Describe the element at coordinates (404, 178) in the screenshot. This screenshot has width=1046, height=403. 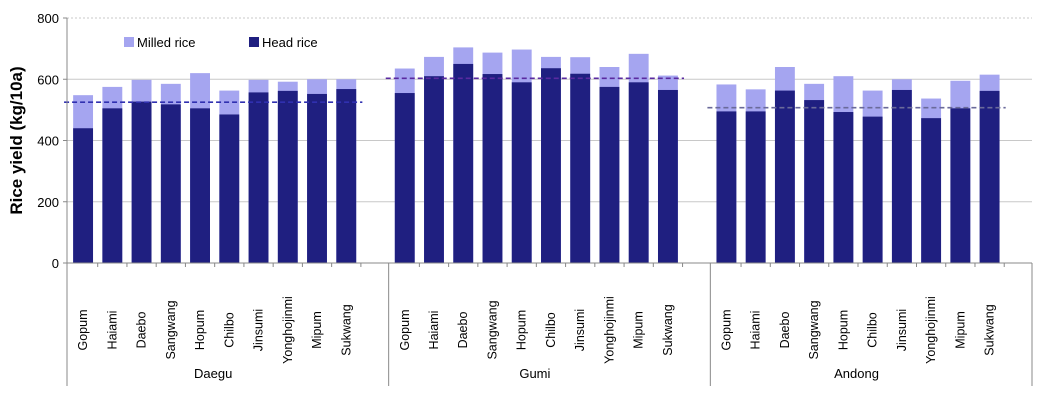
I see `bar-head-gumi-gopum` at that location.